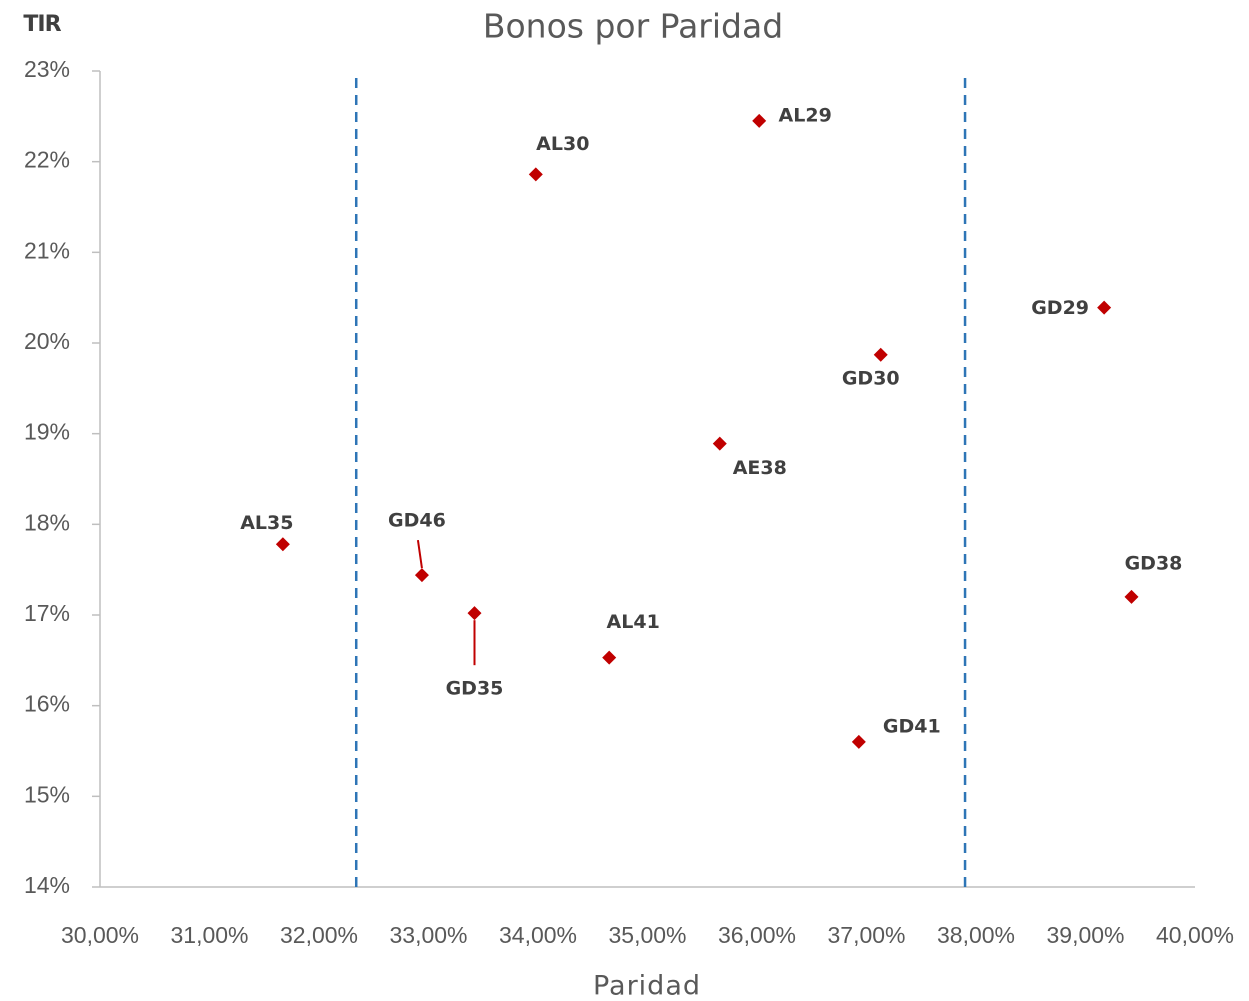 The height and width of the screenshot is (1001, 1249). I want to click on y-tick-label: 21%, so click(47, 250).